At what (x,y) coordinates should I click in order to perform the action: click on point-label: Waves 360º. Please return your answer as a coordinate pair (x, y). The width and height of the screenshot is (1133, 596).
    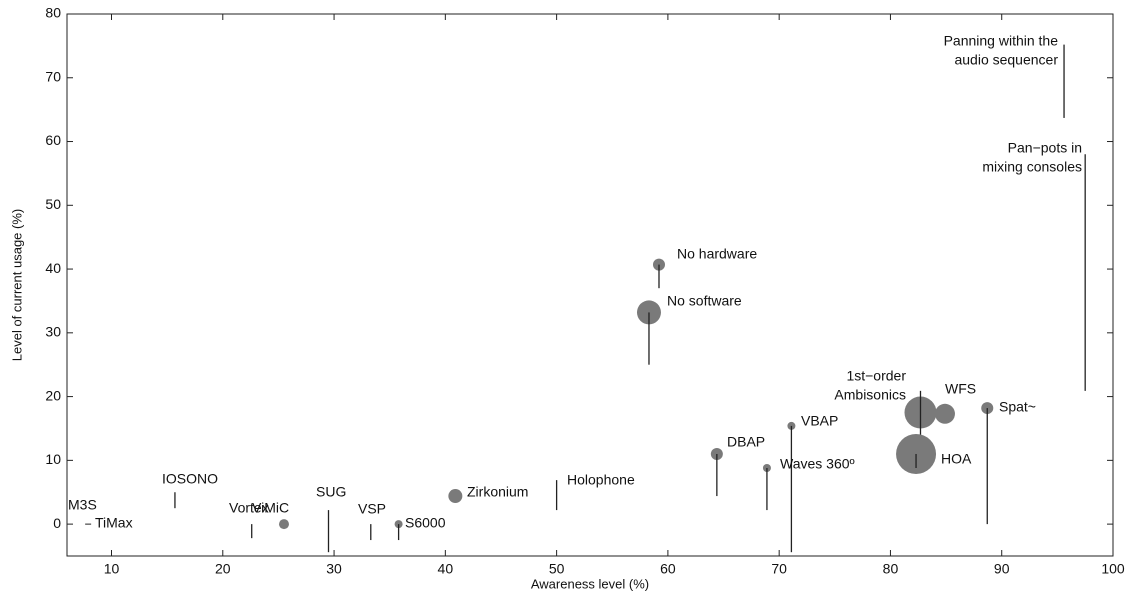
    Looking at the image, I should click on (817, 464).